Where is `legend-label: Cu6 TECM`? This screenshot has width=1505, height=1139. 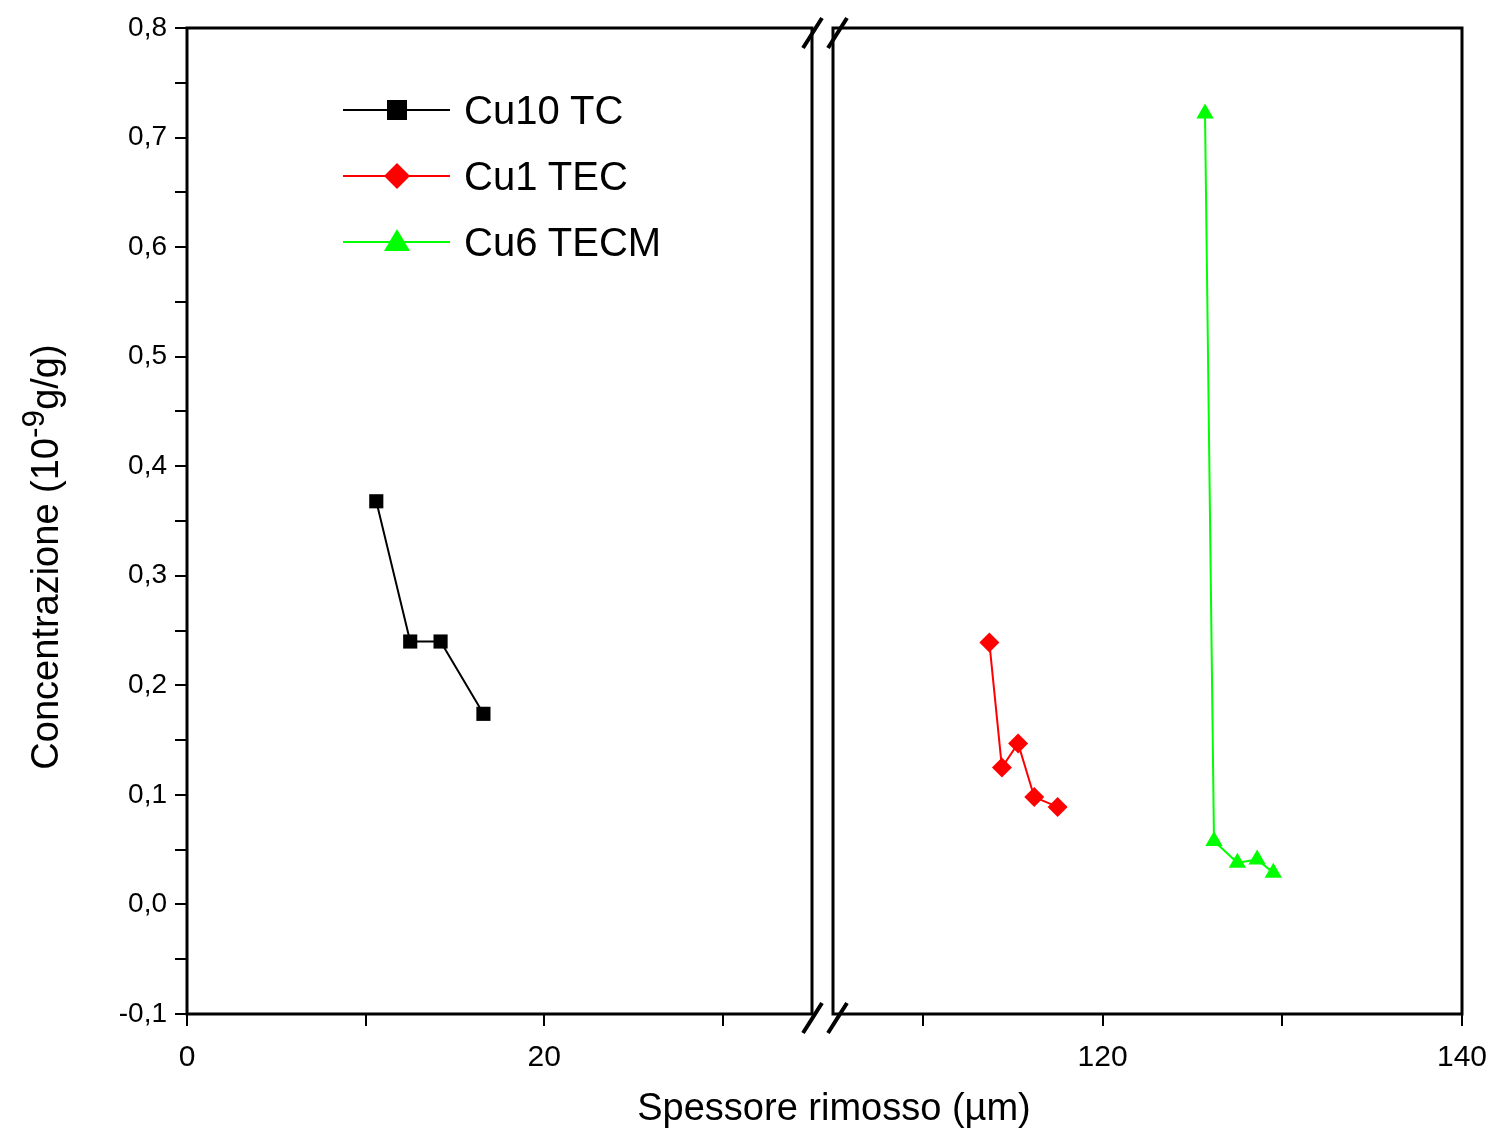
legend-label: Cu6 TECM is located at coordinates (563, 242).